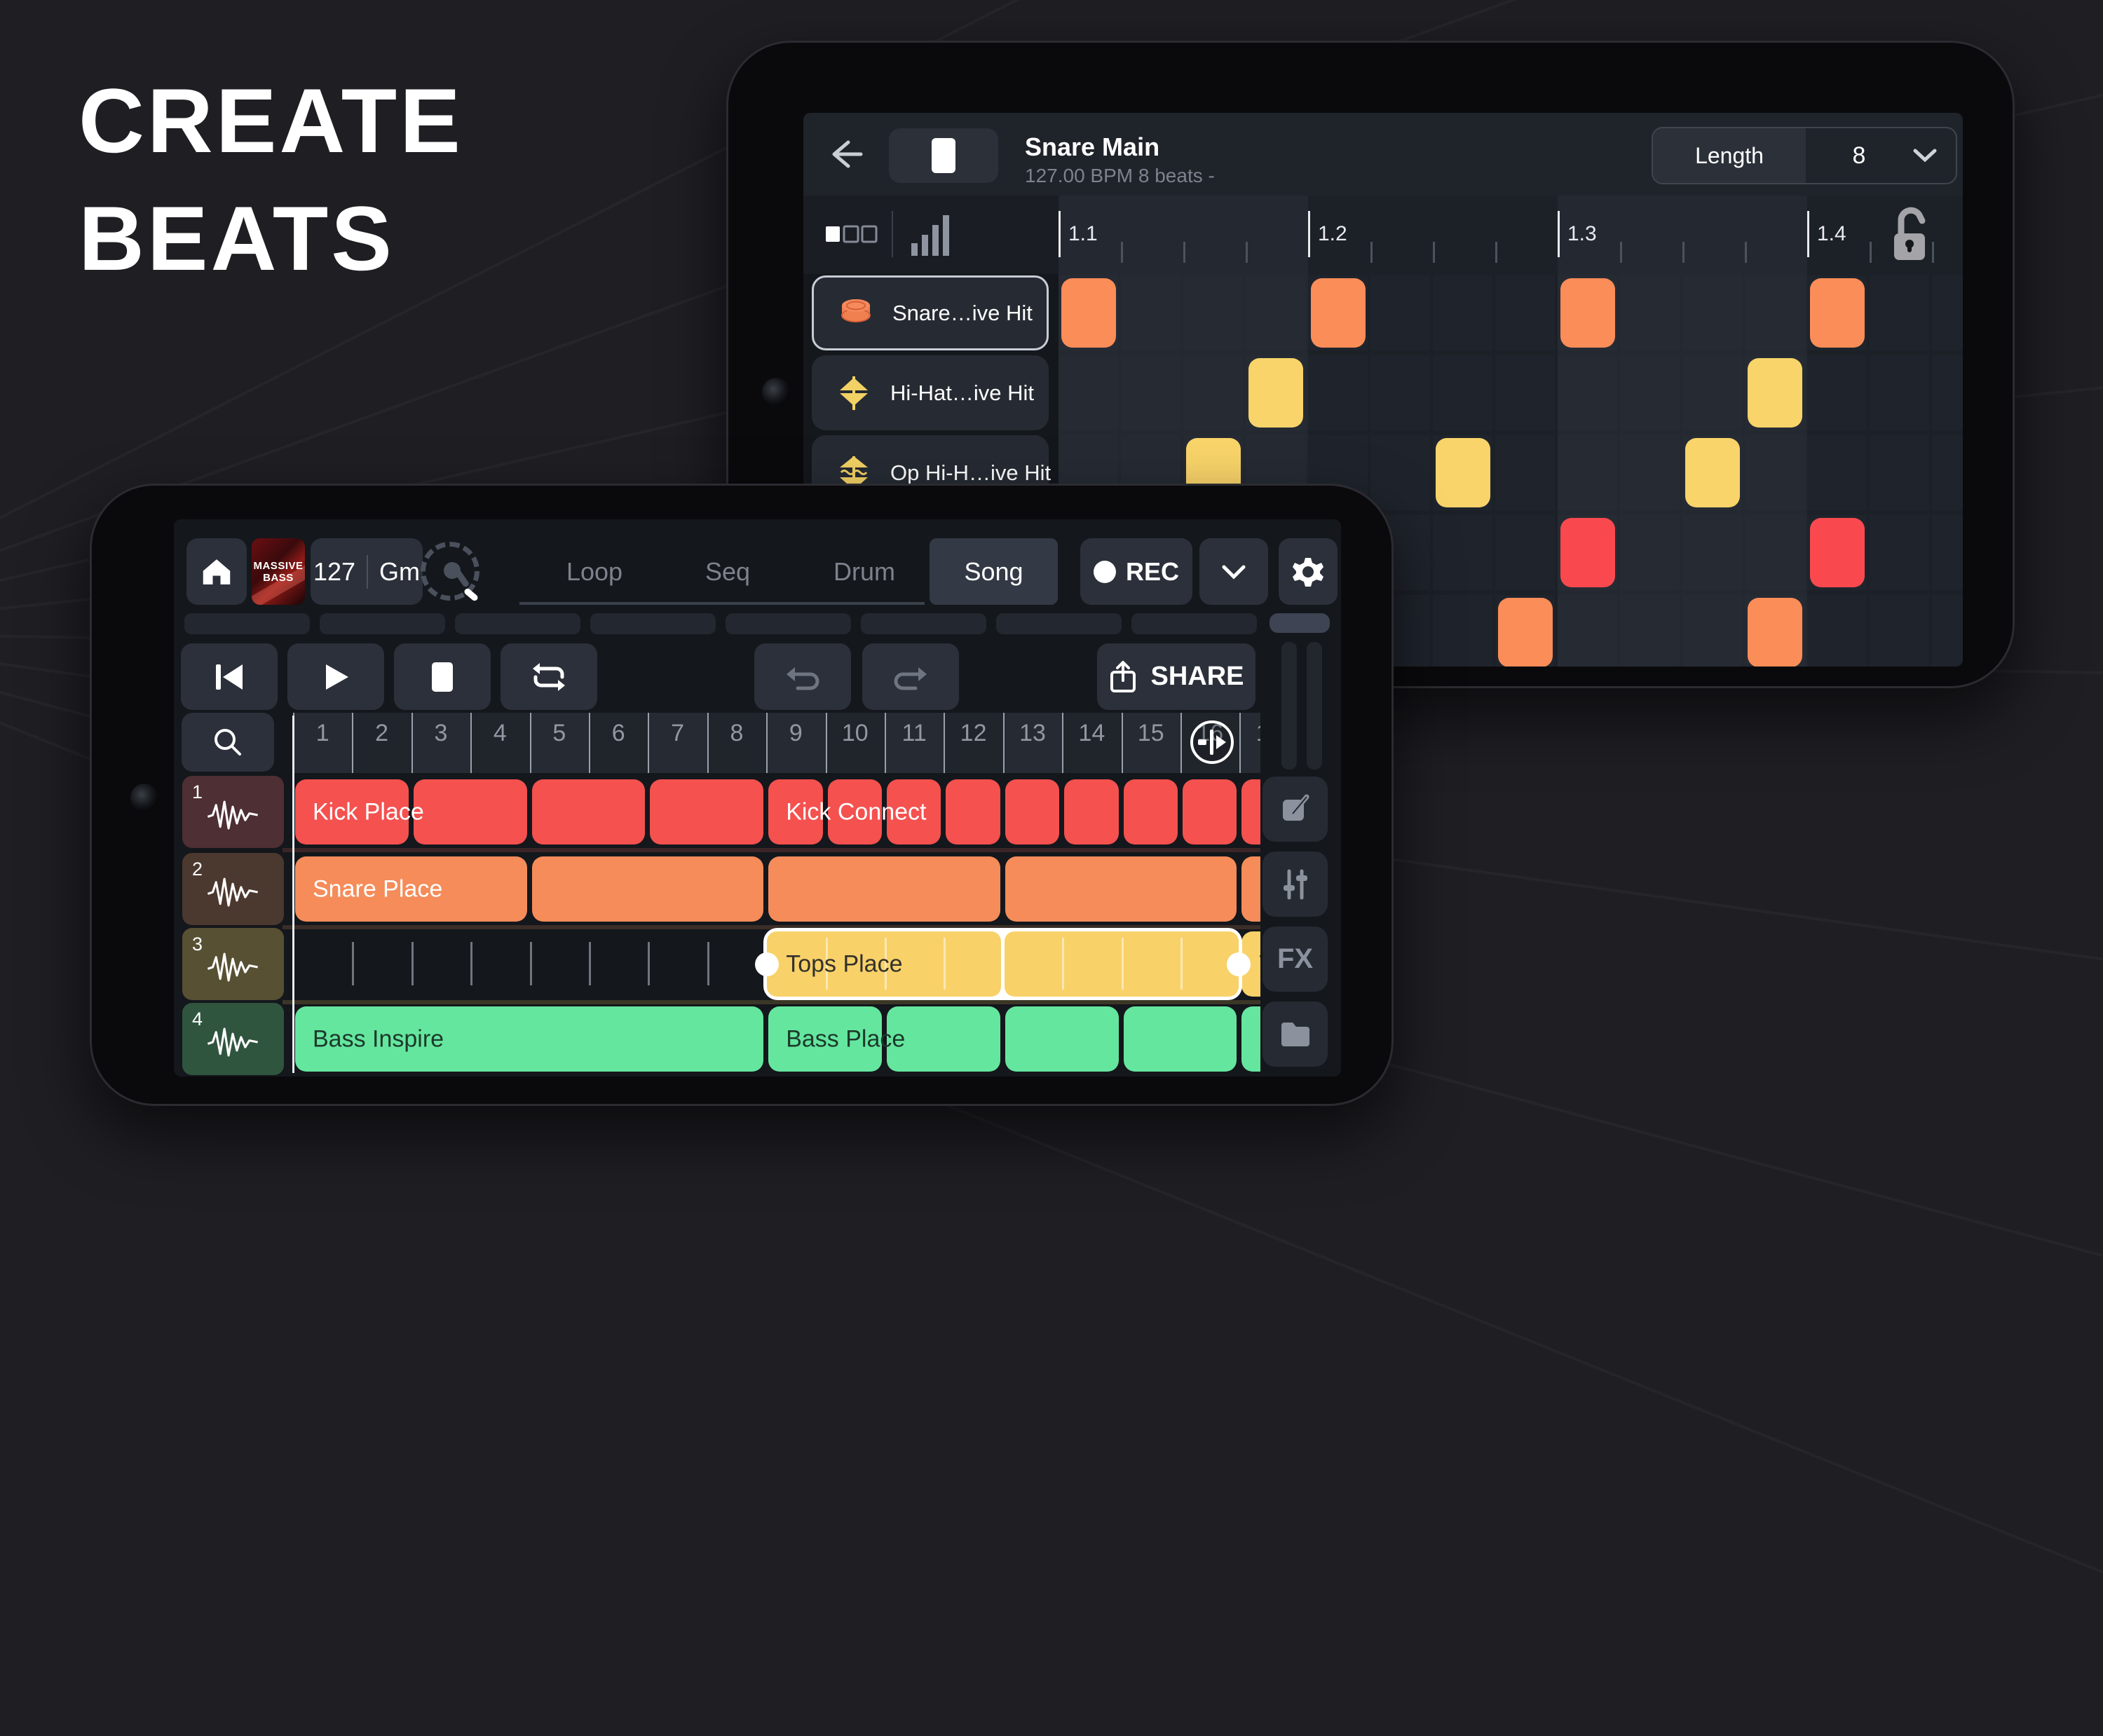 The height and width of the screenshot is (1736, 2103). I want to click on track-header: 4, so click(233, 1039).